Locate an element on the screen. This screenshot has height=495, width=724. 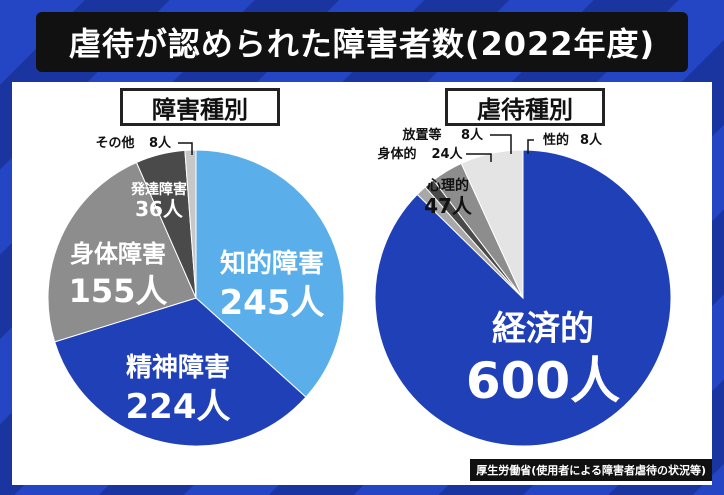
slice-mental is located at coordinates (180, 372).